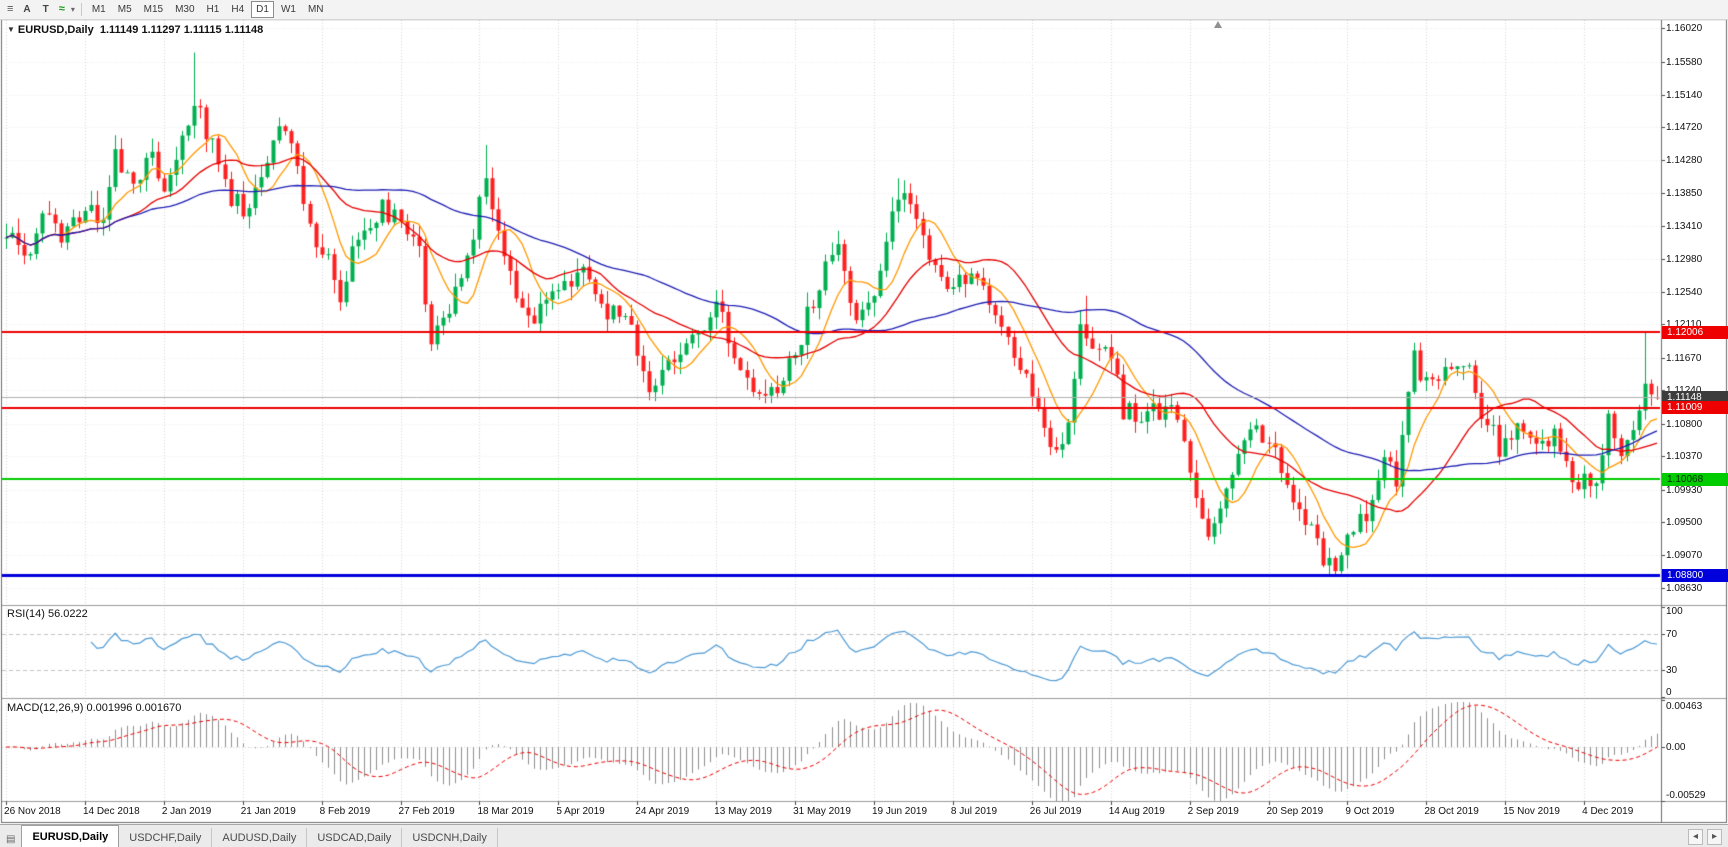  What do you see at coordinates (1684, 95) in the screenshot?
I see `price-axis-label: 1.15140` at bounding box center [1684, 95].